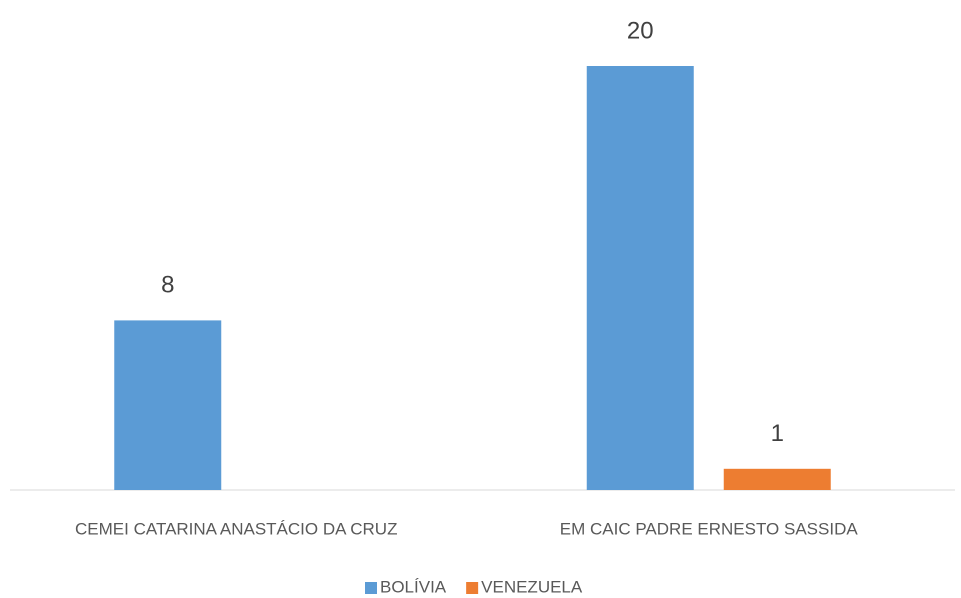 This screenshot has height=598, width=961. What do you see at coordinates (413, 586) in the screenshot?
I see `legend-label: BOLÍVIA` at bounding box center [413, 586].